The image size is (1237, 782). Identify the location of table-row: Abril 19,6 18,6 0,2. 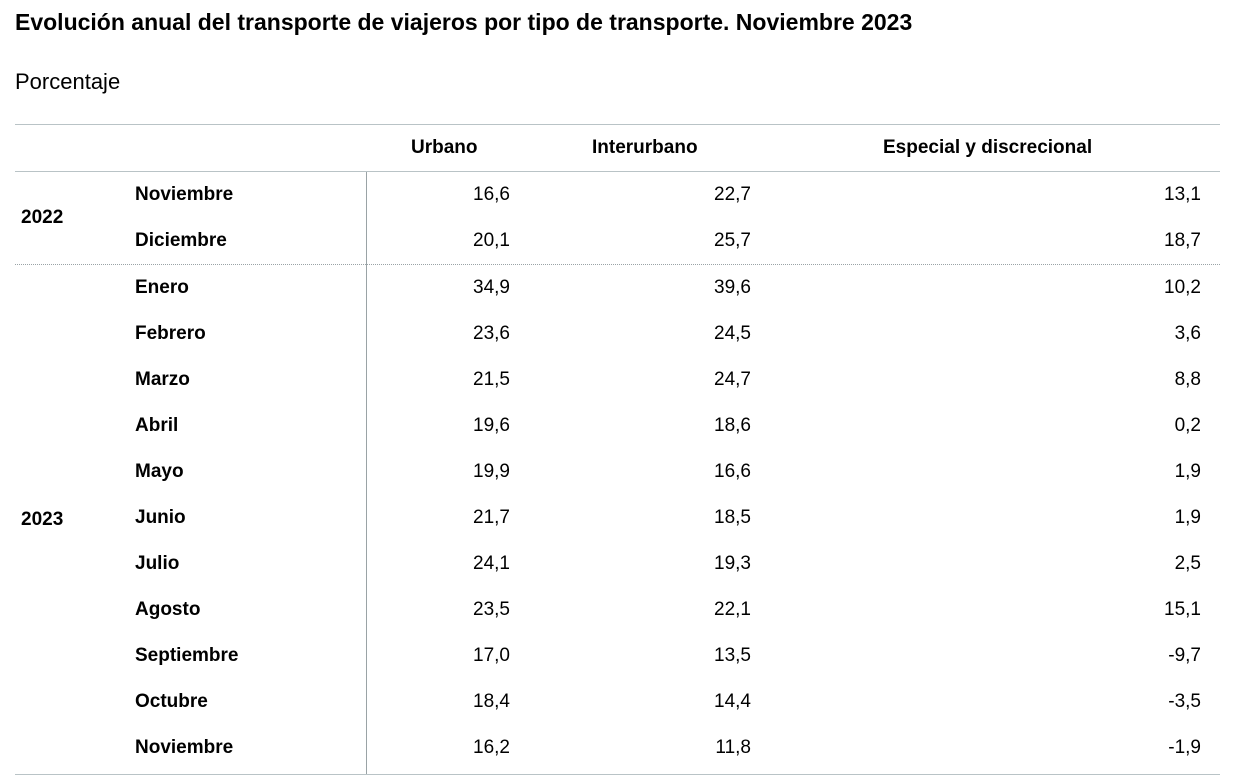
(617, 426).